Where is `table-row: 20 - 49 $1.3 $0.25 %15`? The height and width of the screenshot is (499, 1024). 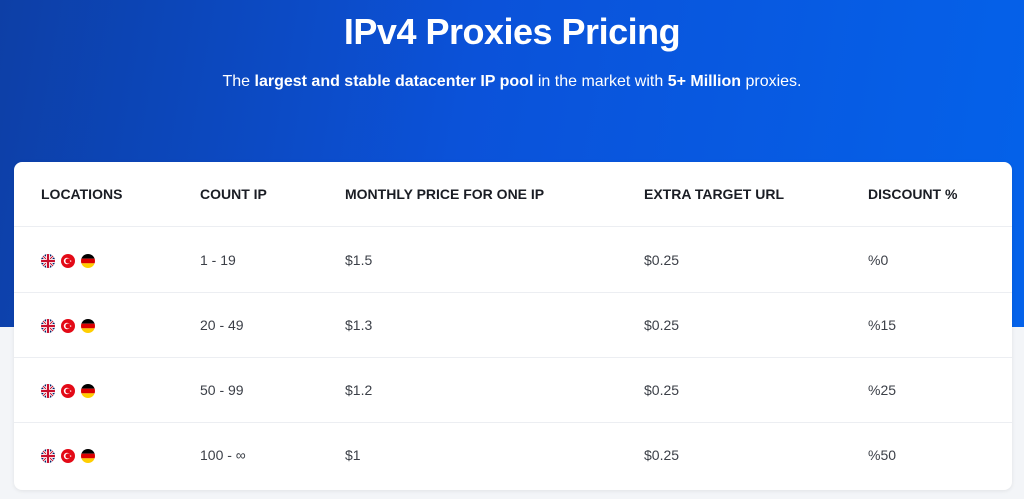 table-row: 20 - 49 $1.3 $0.25 %15 is located at coordinates (513, 325).